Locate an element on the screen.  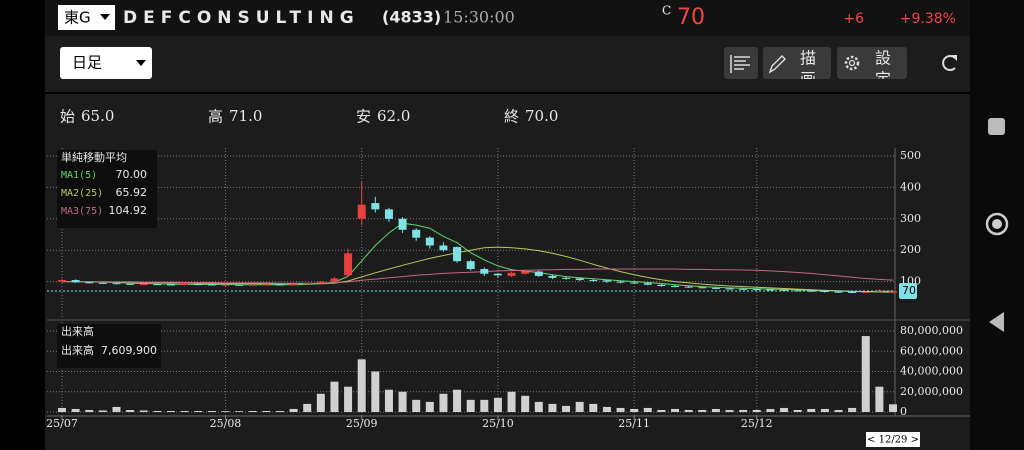
home-button is located at coordinates (997, 224).